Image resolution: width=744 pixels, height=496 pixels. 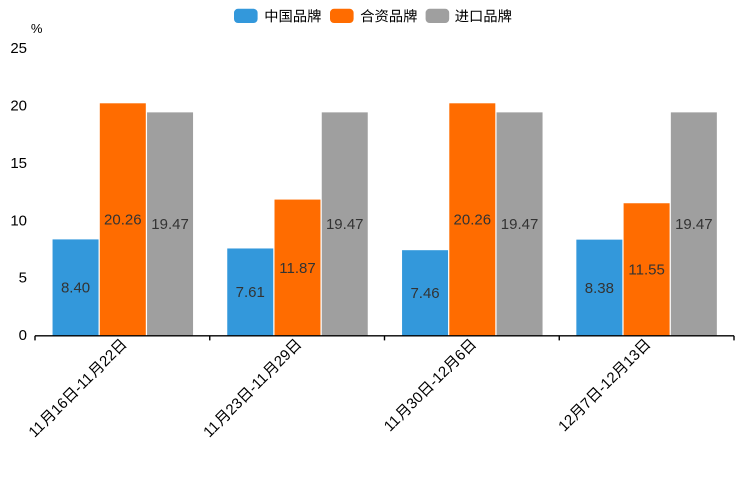 I want to click on svg-text: 8.40, so click(x=75, y=288).